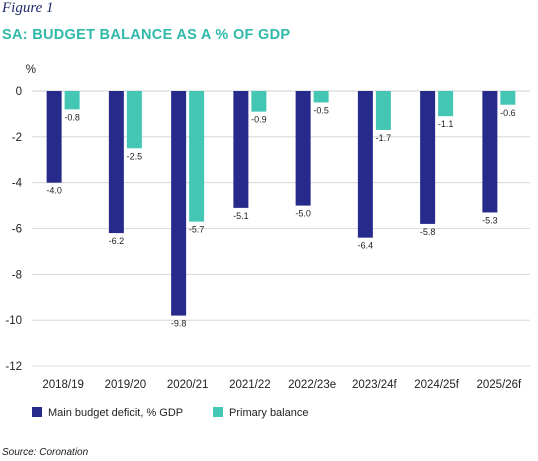 Image resolution: width=538 pixels, height=461 pixels. I want to click on deficit-data-label: -5.0, so click(303, 214).